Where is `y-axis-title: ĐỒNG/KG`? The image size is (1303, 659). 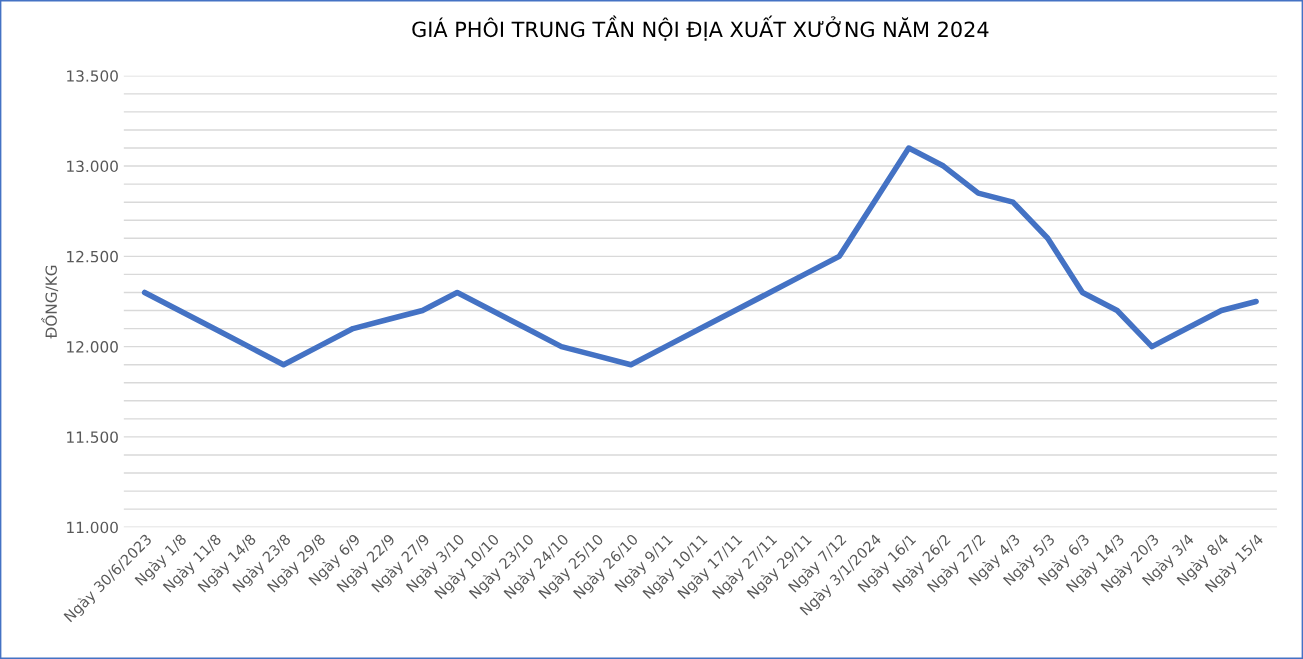
y-axis-title: ĐỒNG/KG is located at coordinates (50, 302).